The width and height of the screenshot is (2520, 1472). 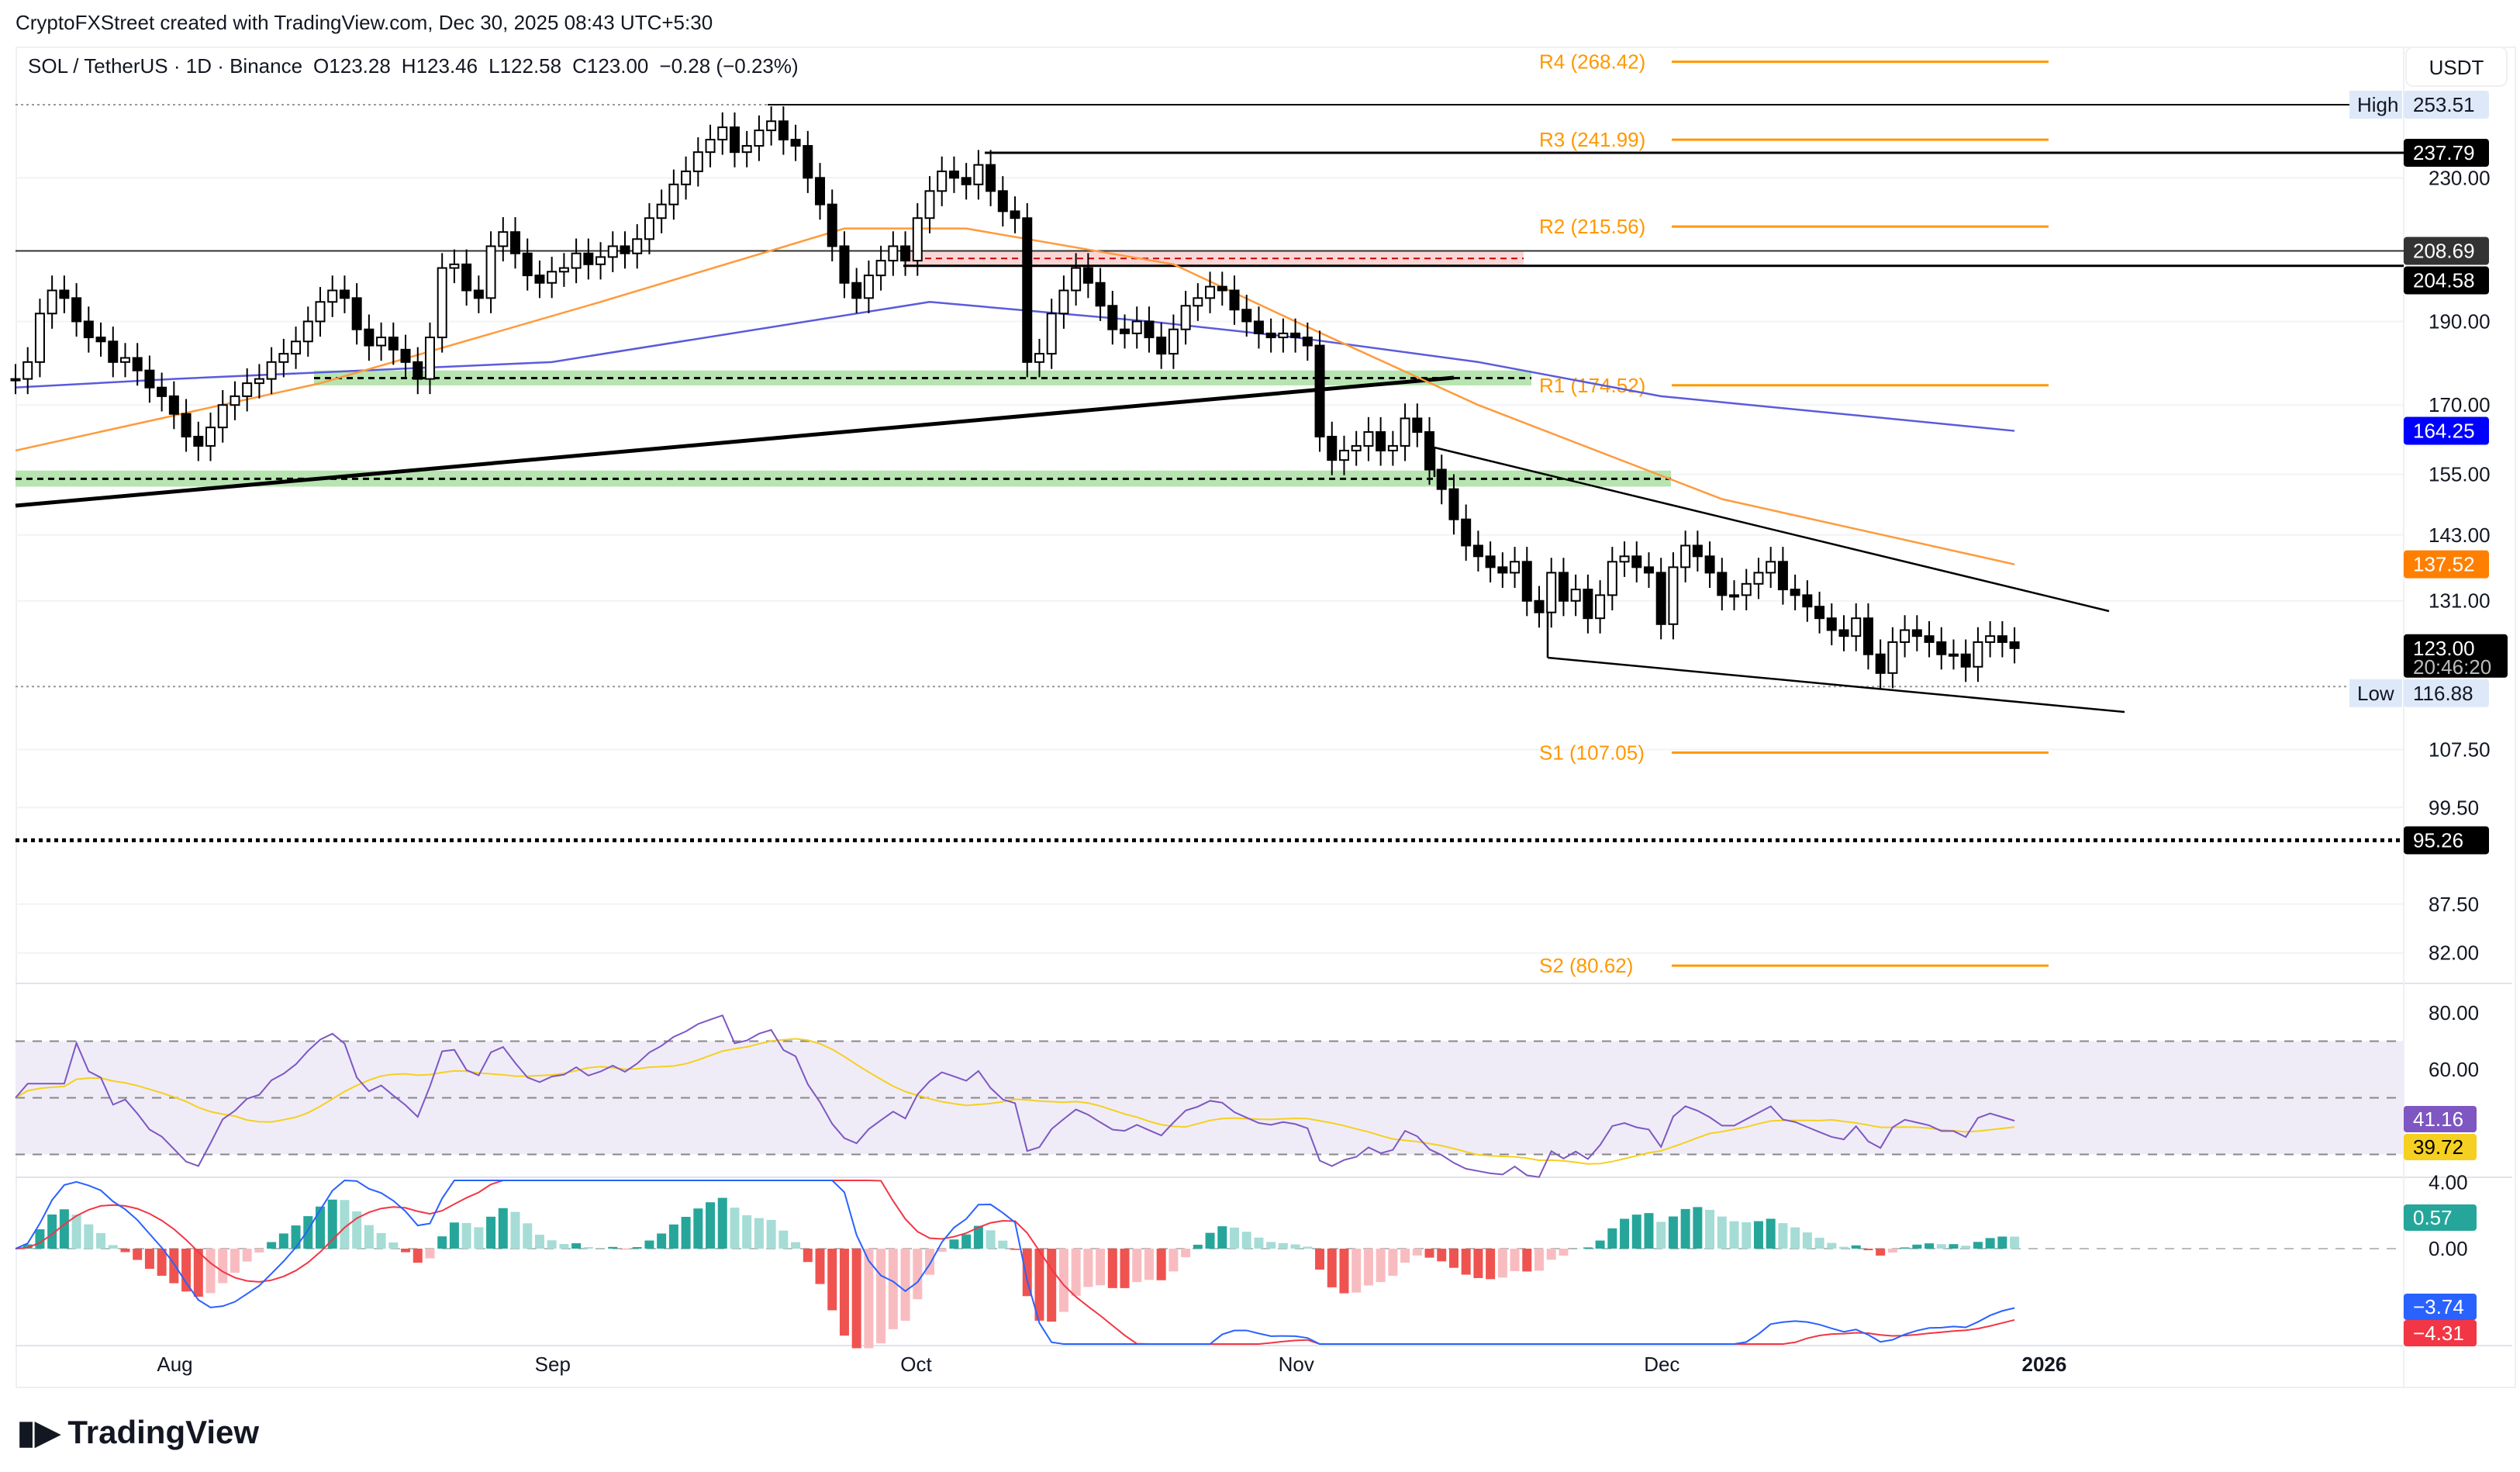 What do you see at coordinates (2460, 601) in the screenshot?
I see `price-axis-tick: 131.00` at bounding box center [2460, 601].